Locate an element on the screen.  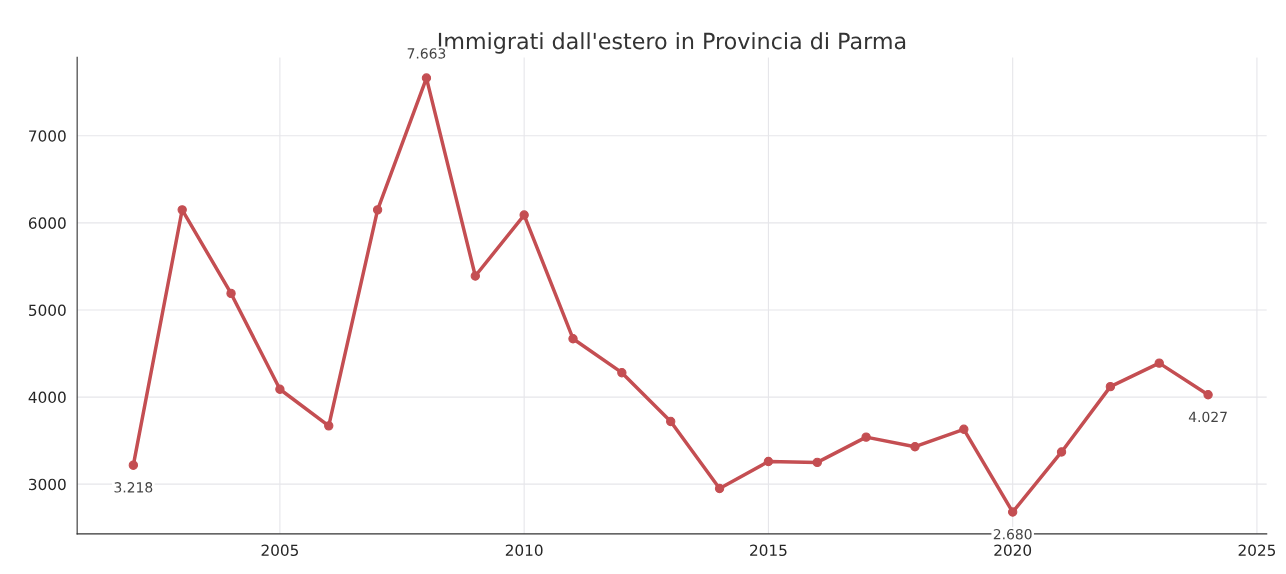
y-tick-label: 5000 is located at coordinates (47, 310).